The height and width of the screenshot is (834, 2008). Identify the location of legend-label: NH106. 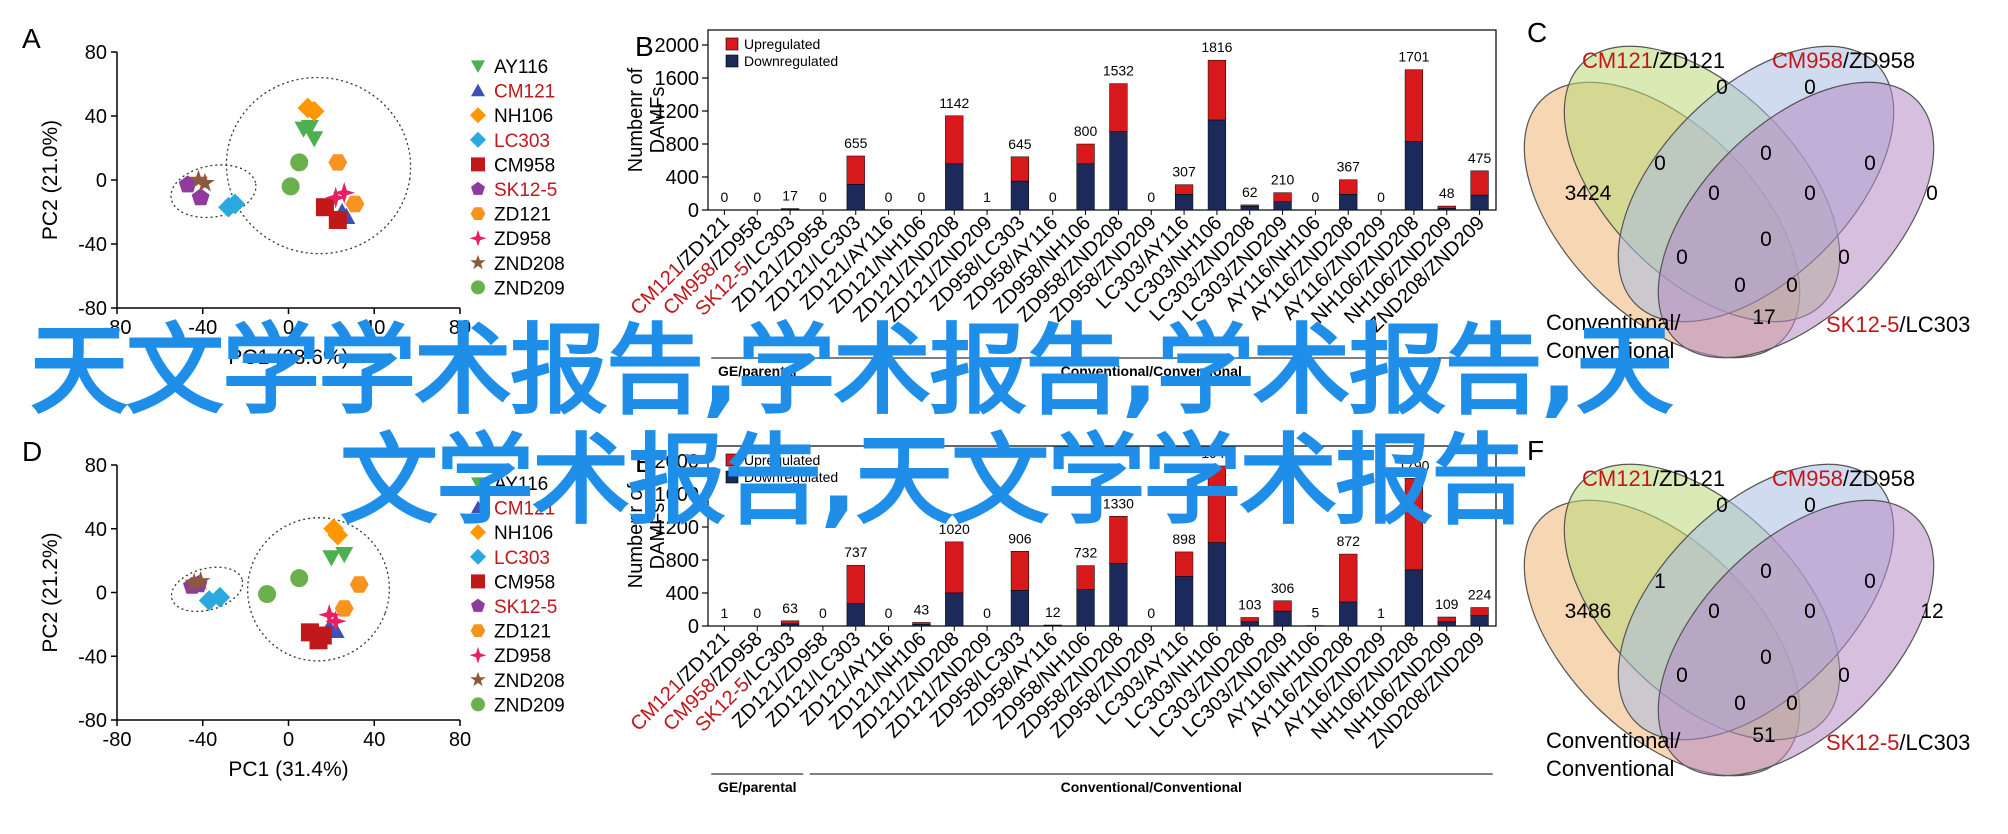
(523, 116).